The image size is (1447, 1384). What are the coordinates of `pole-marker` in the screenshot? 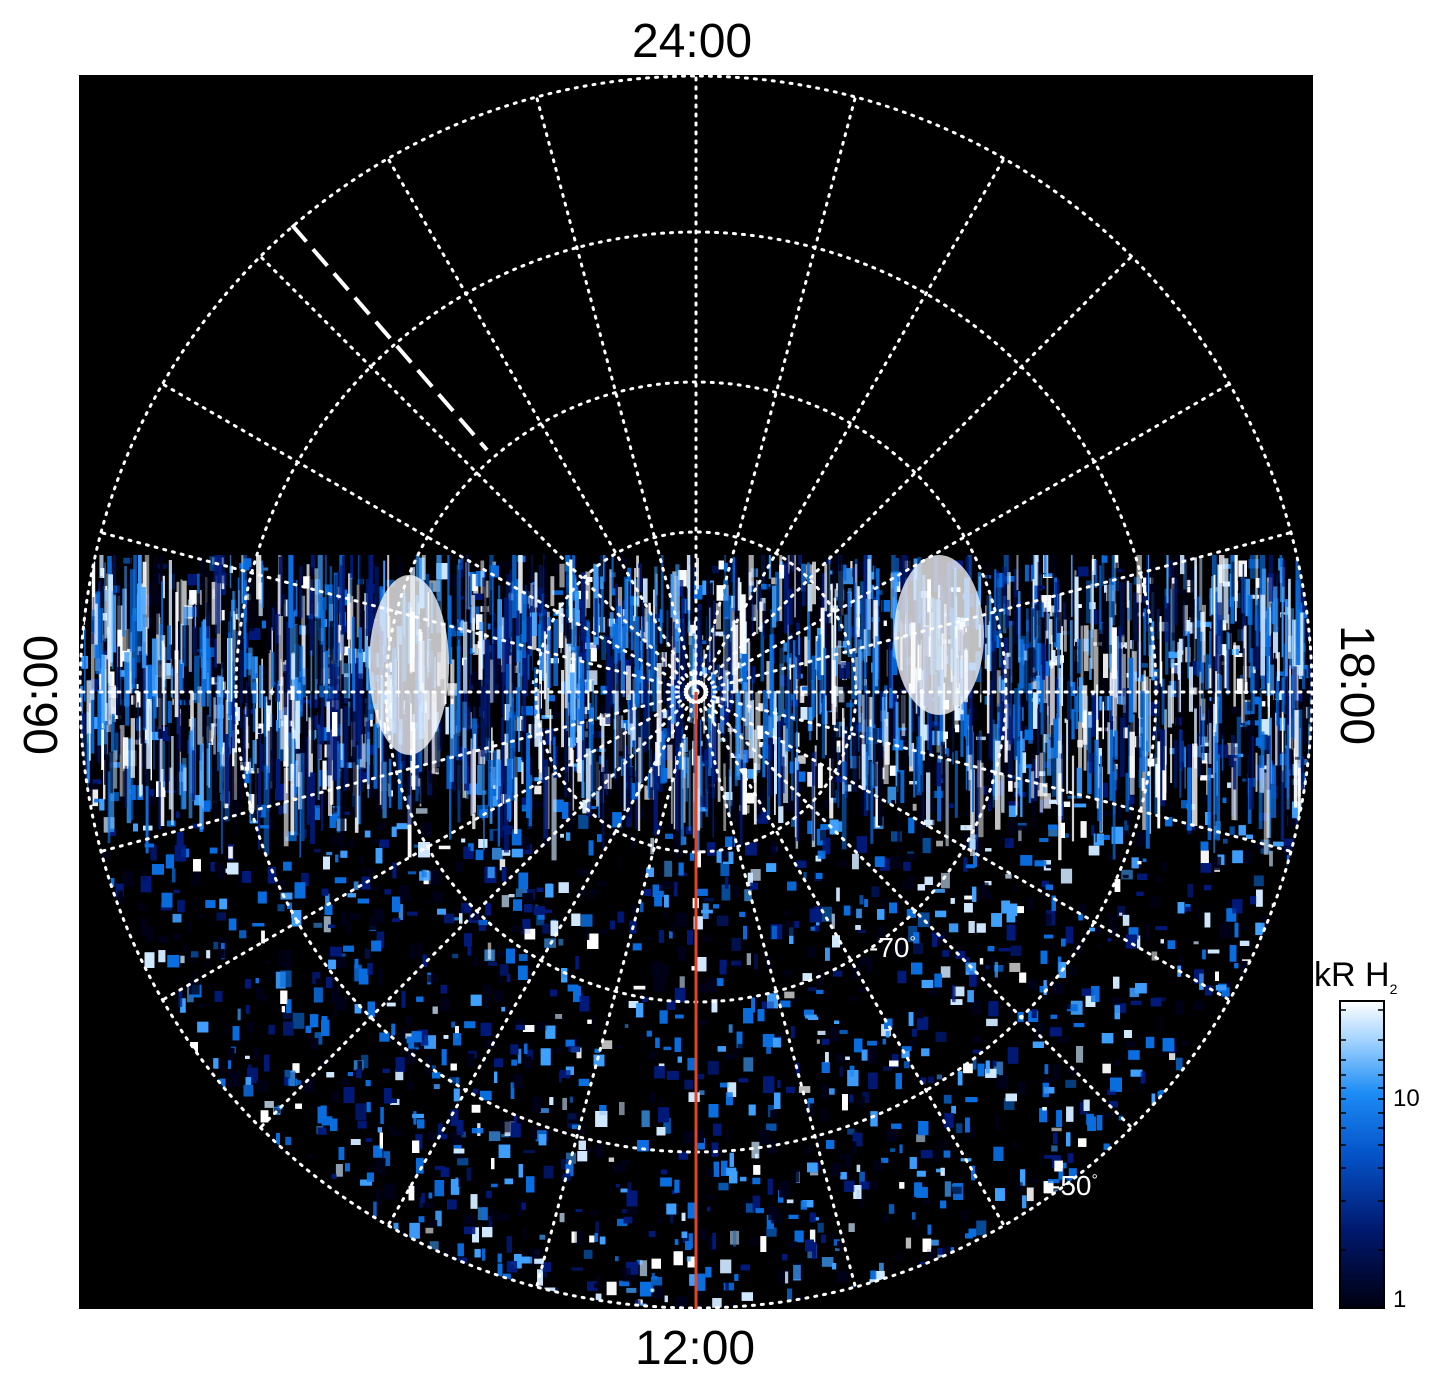 It's located at (696, 692).